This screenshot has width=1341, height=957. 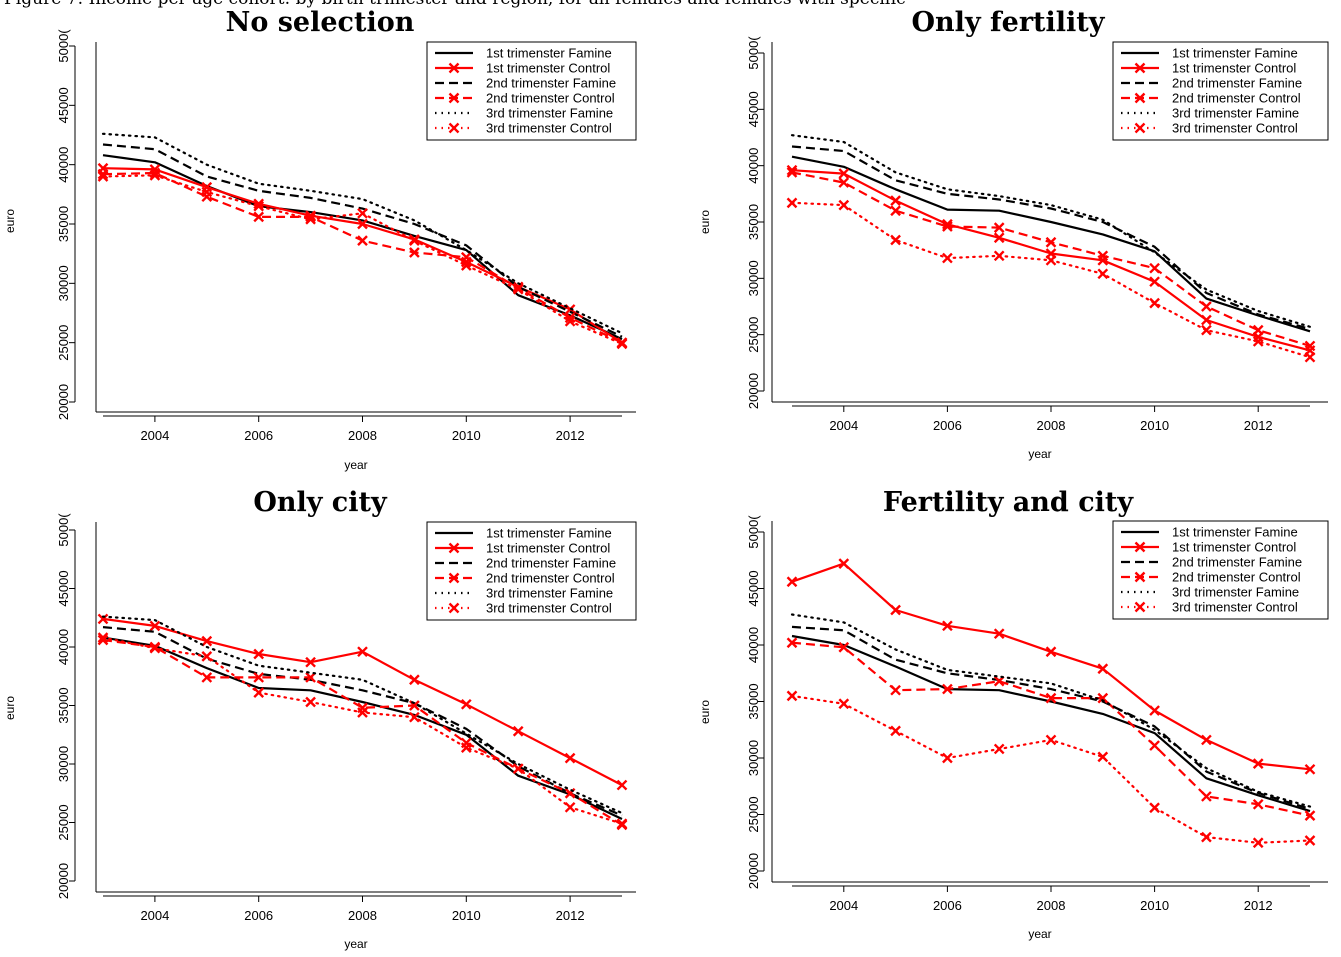 I want to click on chart-title: Only city, so click(x=320, y=502).